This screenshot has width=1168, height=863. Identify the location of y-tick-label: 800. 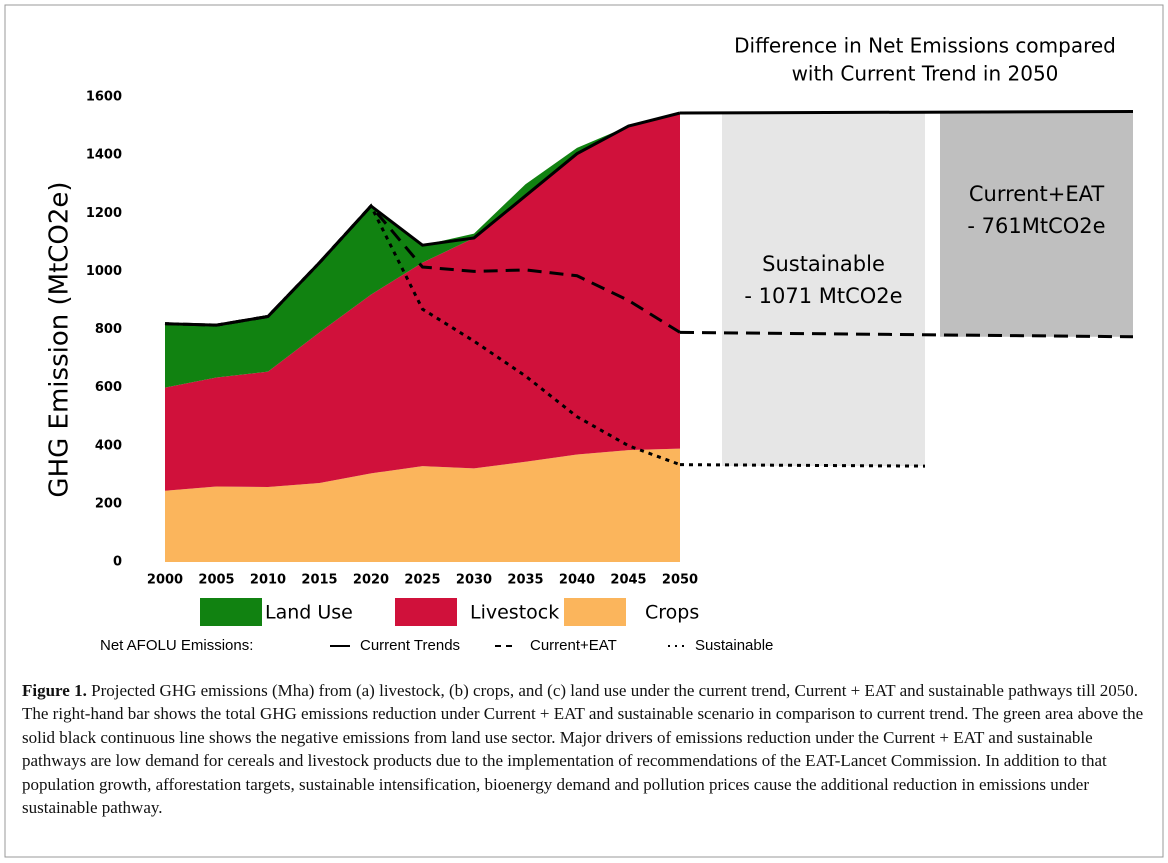
(108, 329).